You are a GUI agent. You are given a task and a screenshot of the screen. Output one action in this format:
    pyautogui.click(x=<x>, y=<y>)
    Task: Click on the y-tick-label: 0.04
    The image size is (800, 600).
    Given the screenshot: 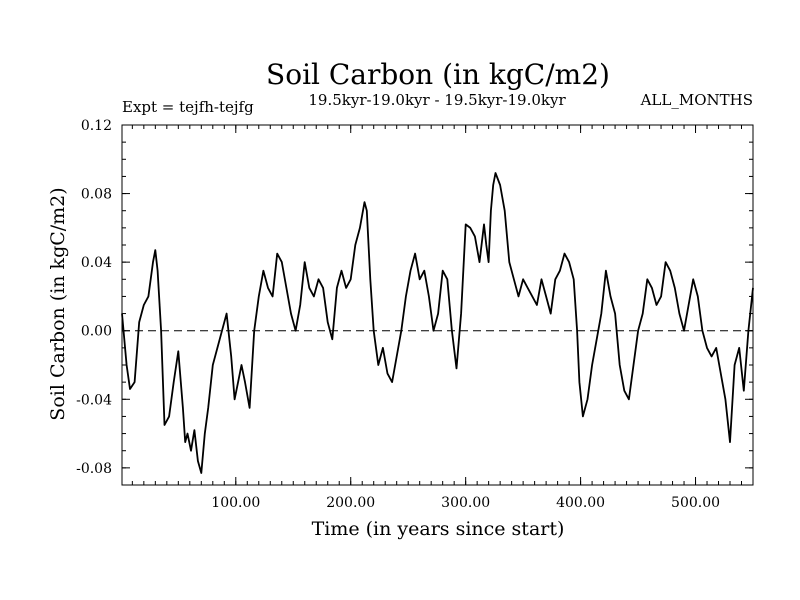 What is the action you would take?
    pyautogui.click(x=96, y=263)
    